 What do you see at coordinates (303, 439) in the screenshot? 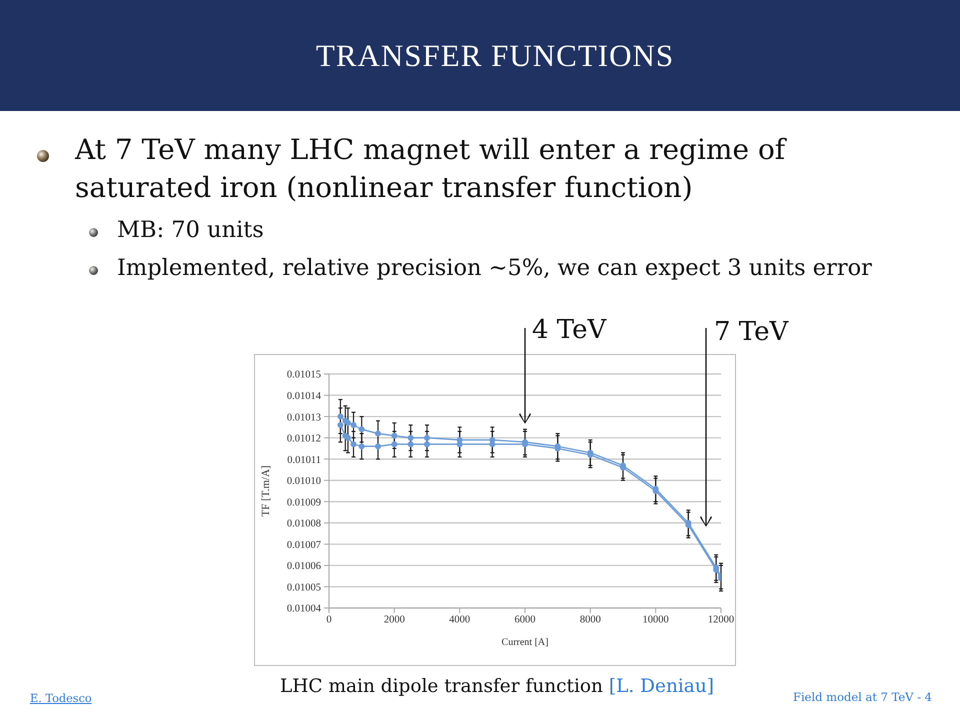
I see `y-tick-label: 0.01012` at bounding box center [303, 439].